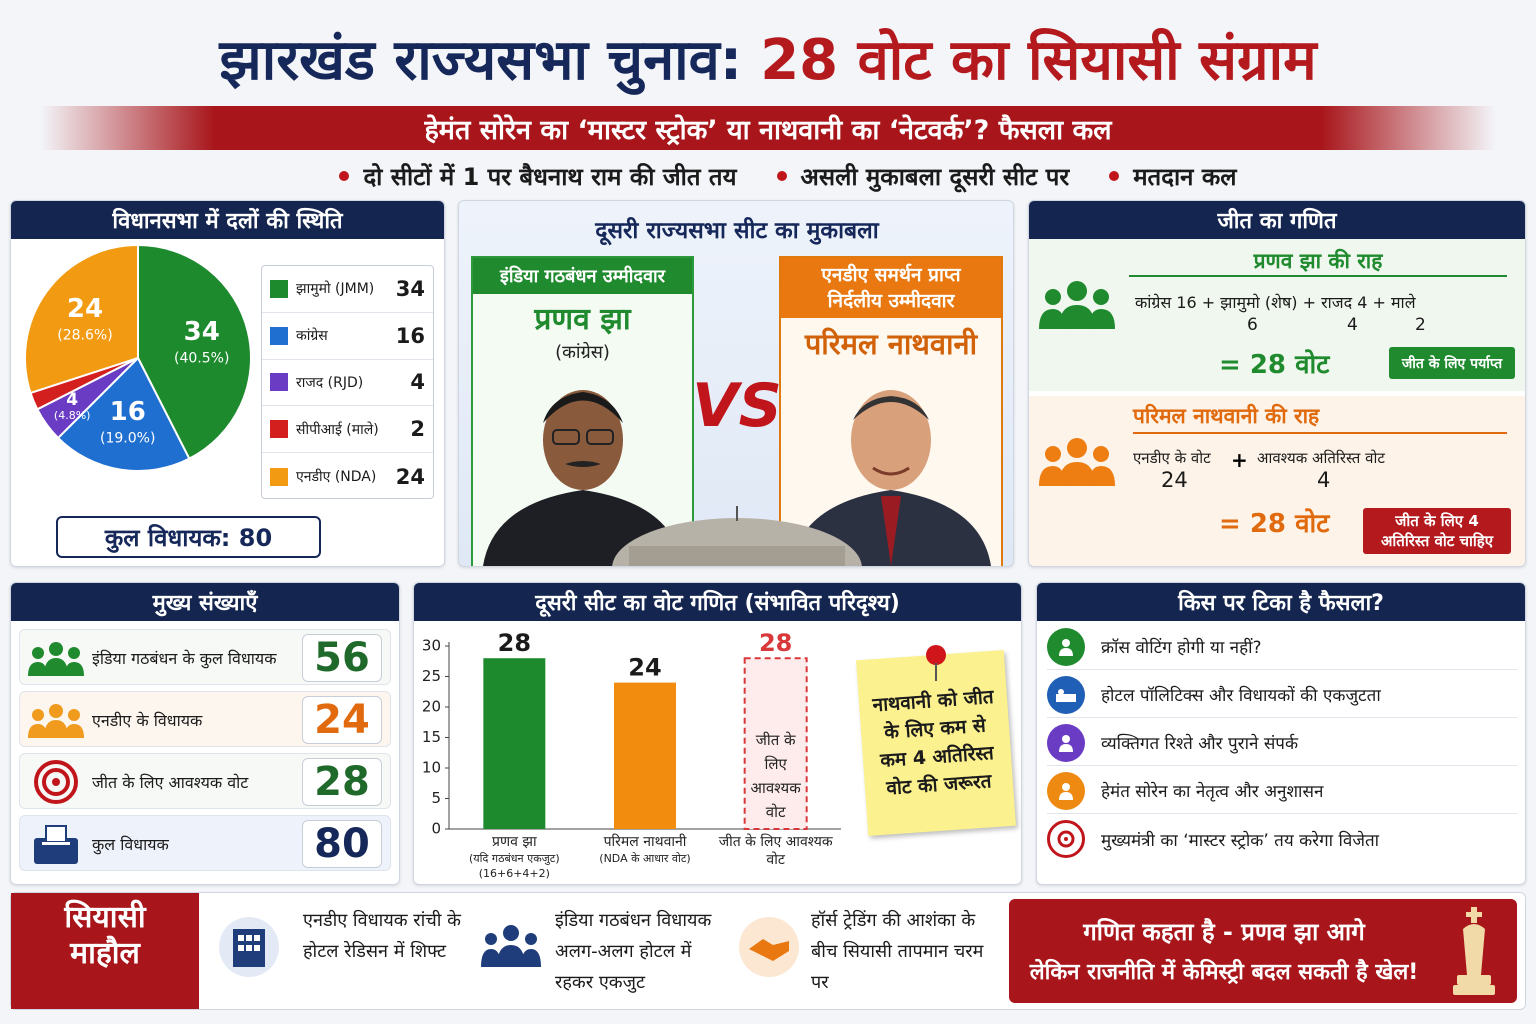  What do you see at coordinates (1038, 60) in the screenshot?
I see `headline-accent: 28 वोट का सियासी संग्राम` at bounding box center [1038, 60].